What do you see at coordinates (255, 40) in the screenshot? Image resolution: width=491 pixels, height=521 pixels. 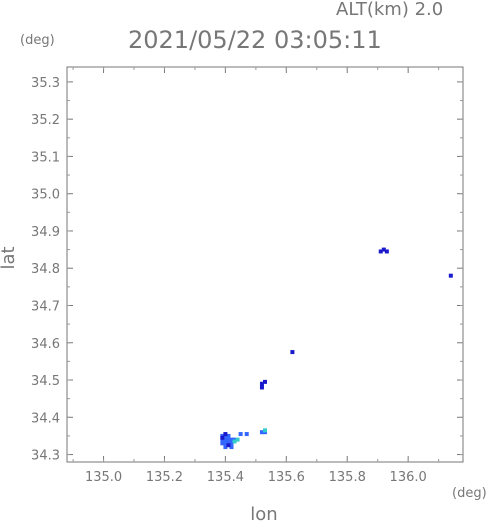 I see `chart-title: 2021/05/22 03:05:11` at bounding box center [255, 40].